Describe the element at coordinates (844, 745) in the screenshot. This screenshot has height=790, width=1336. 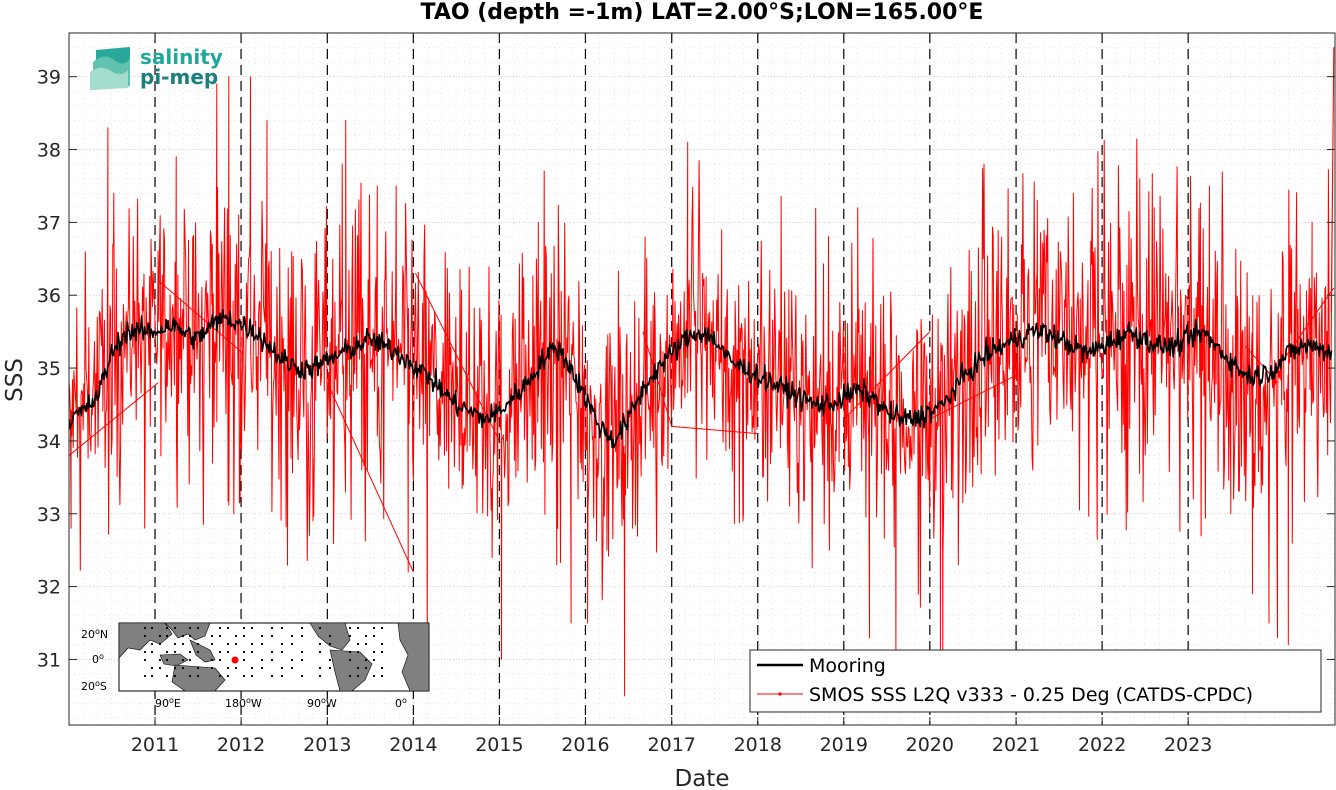
I see `x-tick-label: 2019` at that location.